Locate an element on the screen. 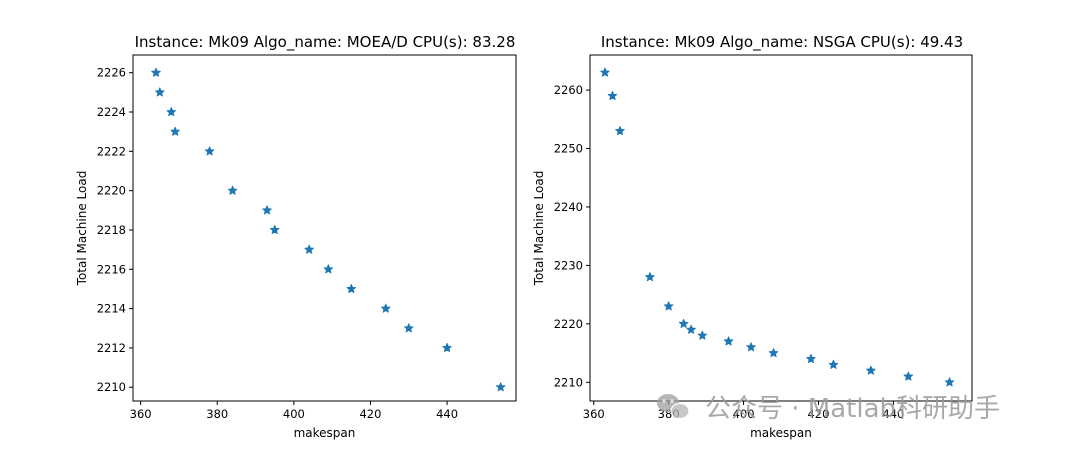  subplot-nsga-y-tick-label: 2220 is located at coordinates (568, 324).